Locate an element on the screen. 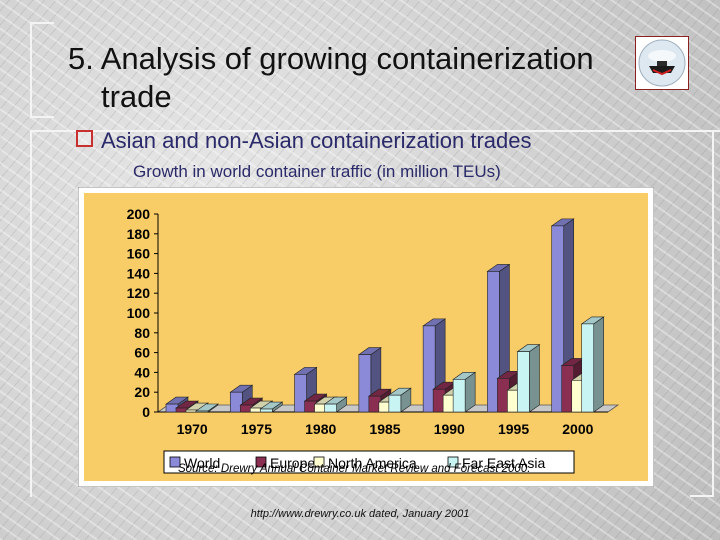  y-tick-label: 20 is located at coordinates (142, 392).